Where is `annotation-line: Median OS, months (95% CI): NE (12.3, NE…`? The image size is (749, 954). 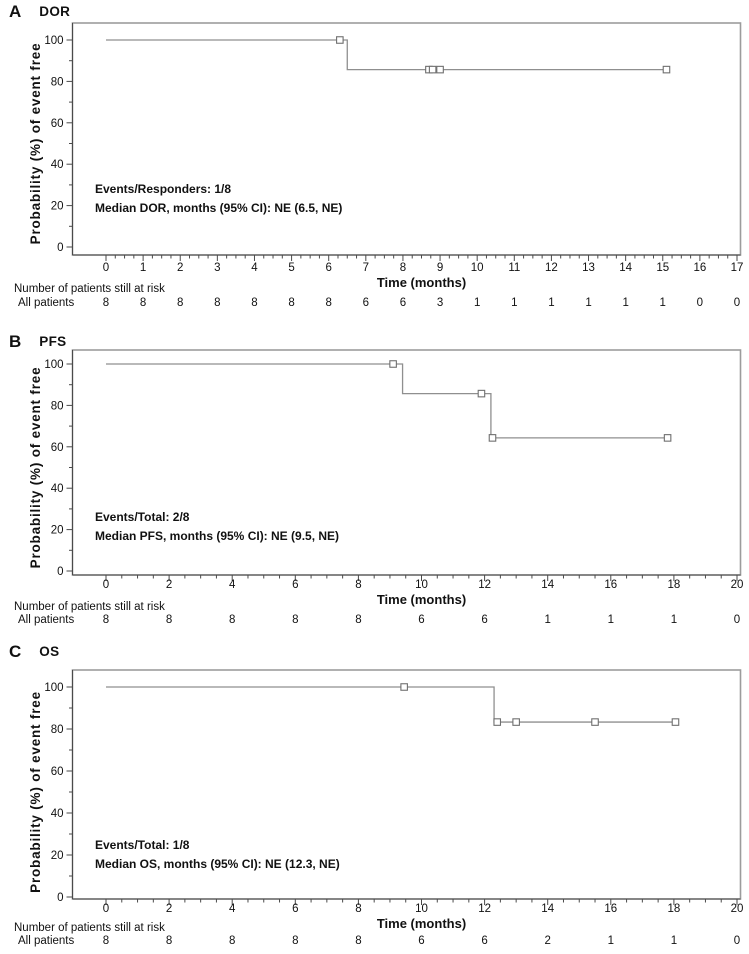
annotation-line: Median OS, months (95% CI): NE (12.3, NE… is located at coordinates (217, 864).